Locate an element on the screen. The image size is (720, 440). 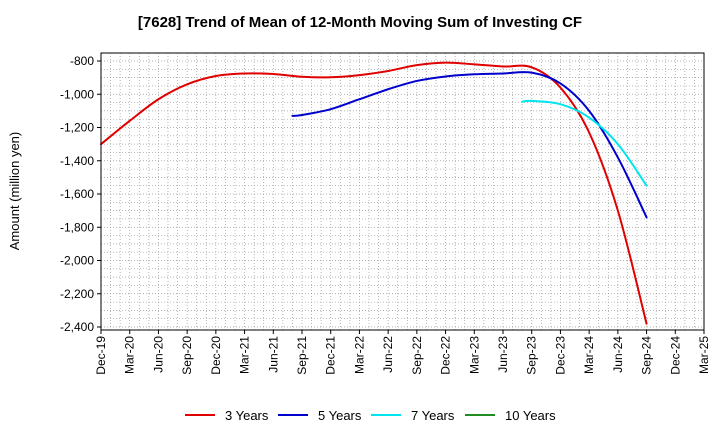
x-tick-label: Sep-22 is located at coordinates (417, 355).